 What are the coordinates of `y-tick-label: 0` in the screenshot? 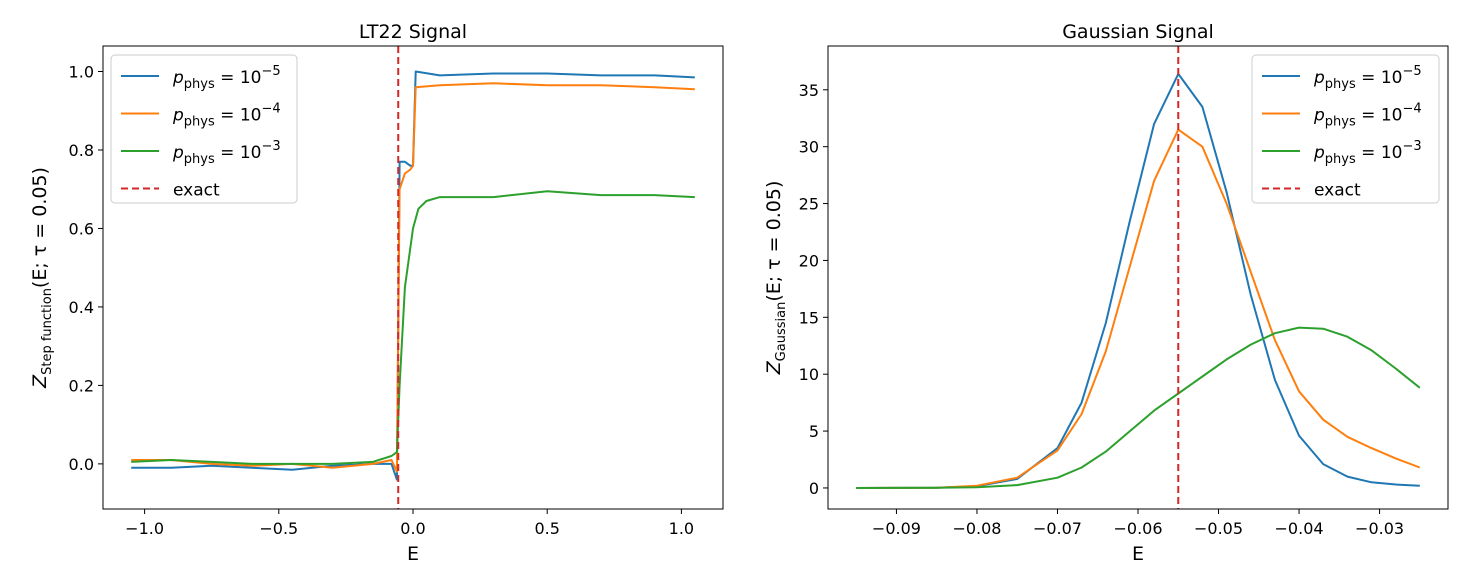 It's located at (814, 488).